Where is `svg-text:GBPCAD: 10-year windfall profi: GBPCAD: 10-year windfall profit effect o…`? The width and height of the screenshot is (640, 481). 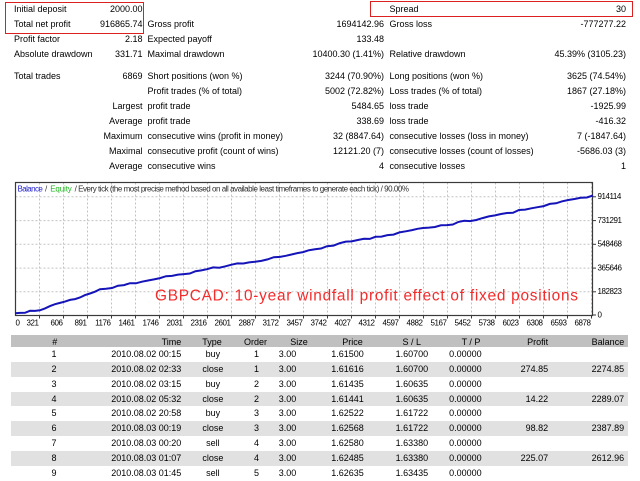
svg-text:GBPCAD: 10-year windfall profi: GBPCAD: 10-year windfall profit effect o… is located at coordinates (366, 296).